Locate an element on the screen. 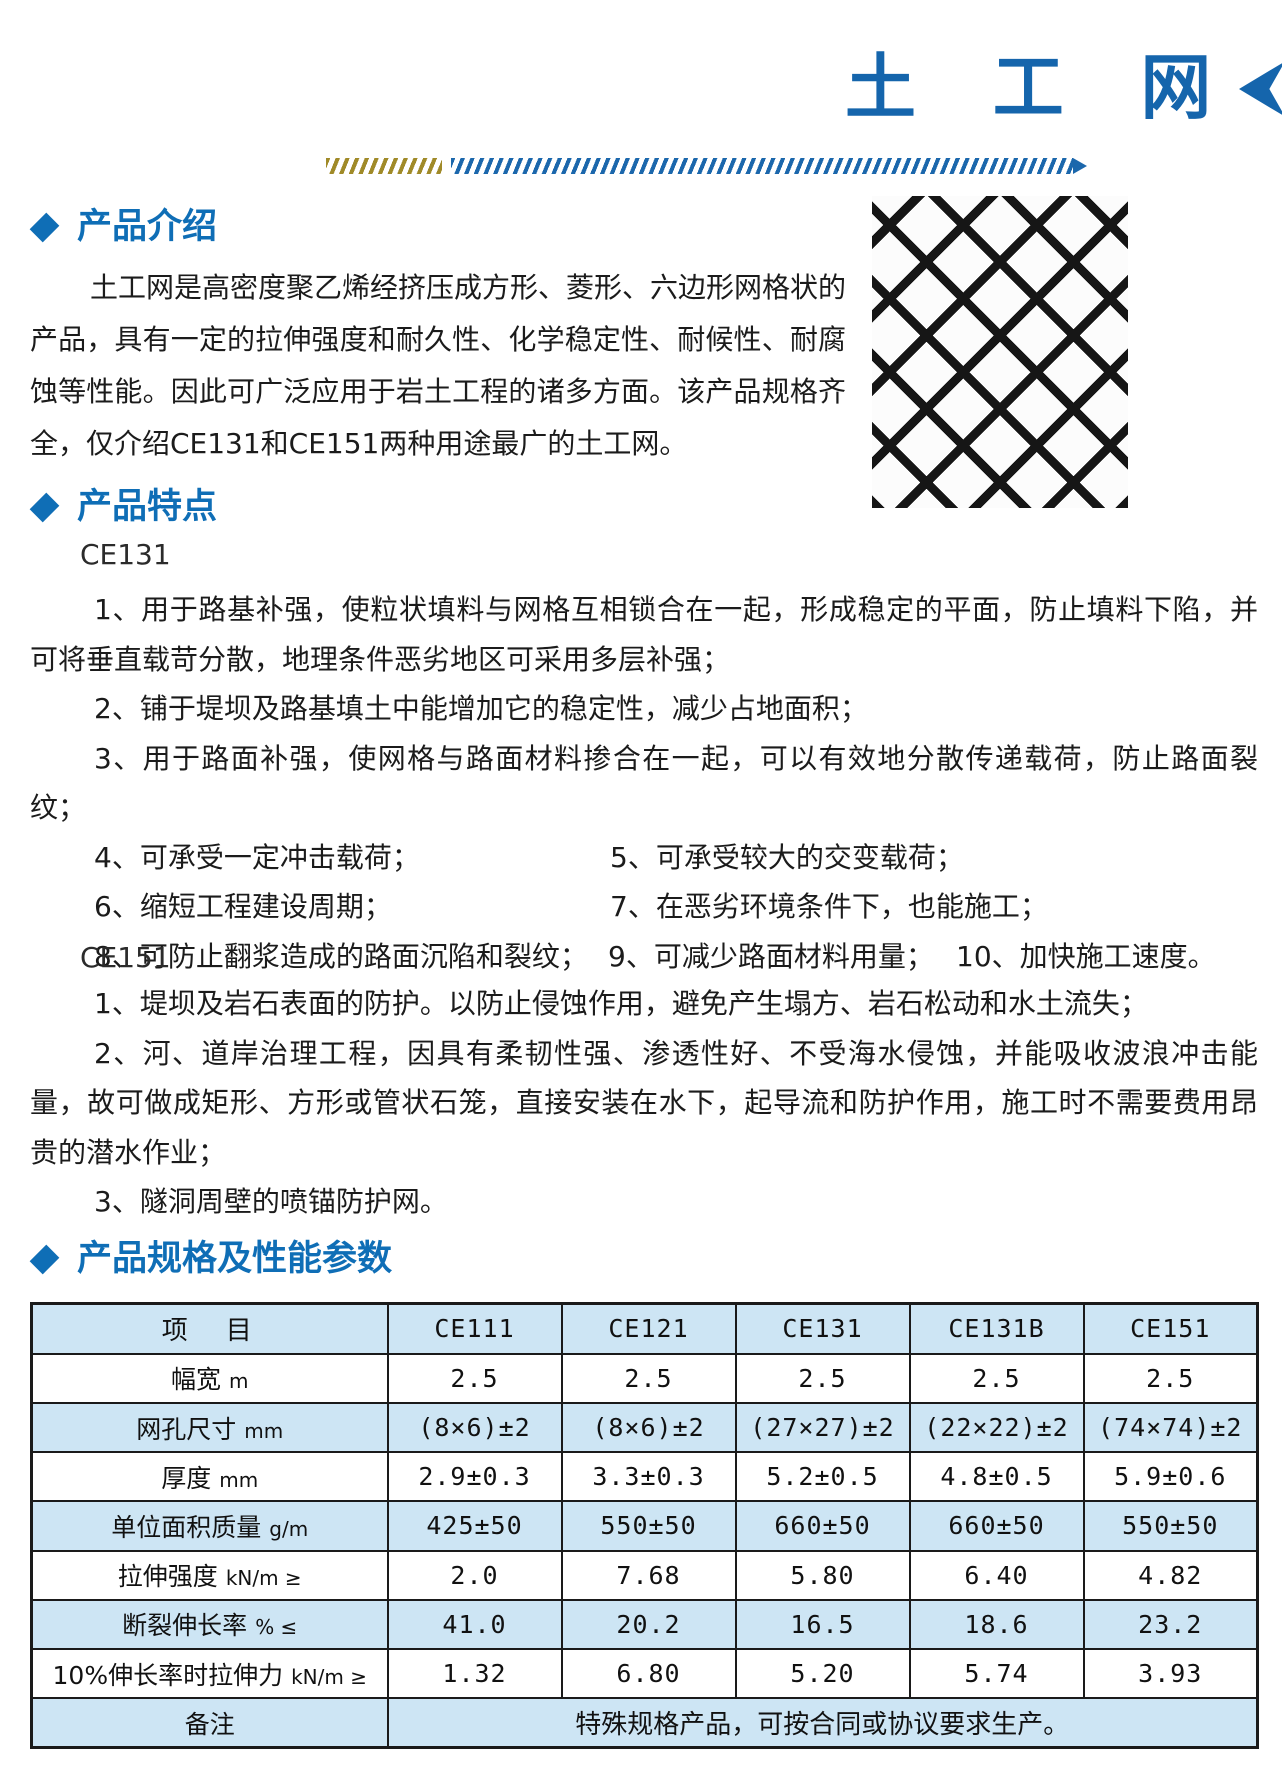 The image size is (1282, 1786). page-title-text: 土 工 网 is located at coordinates (1041, 87).